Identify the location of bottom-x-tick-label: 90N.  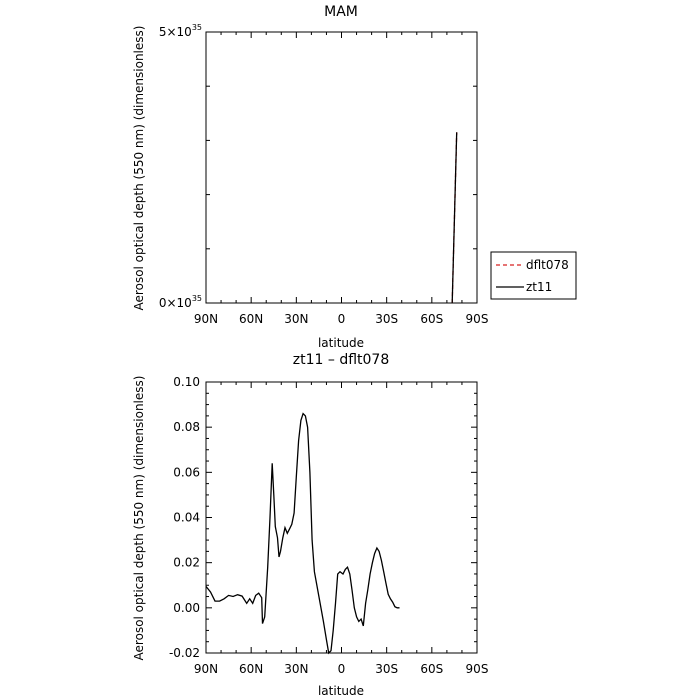
(206, 669).